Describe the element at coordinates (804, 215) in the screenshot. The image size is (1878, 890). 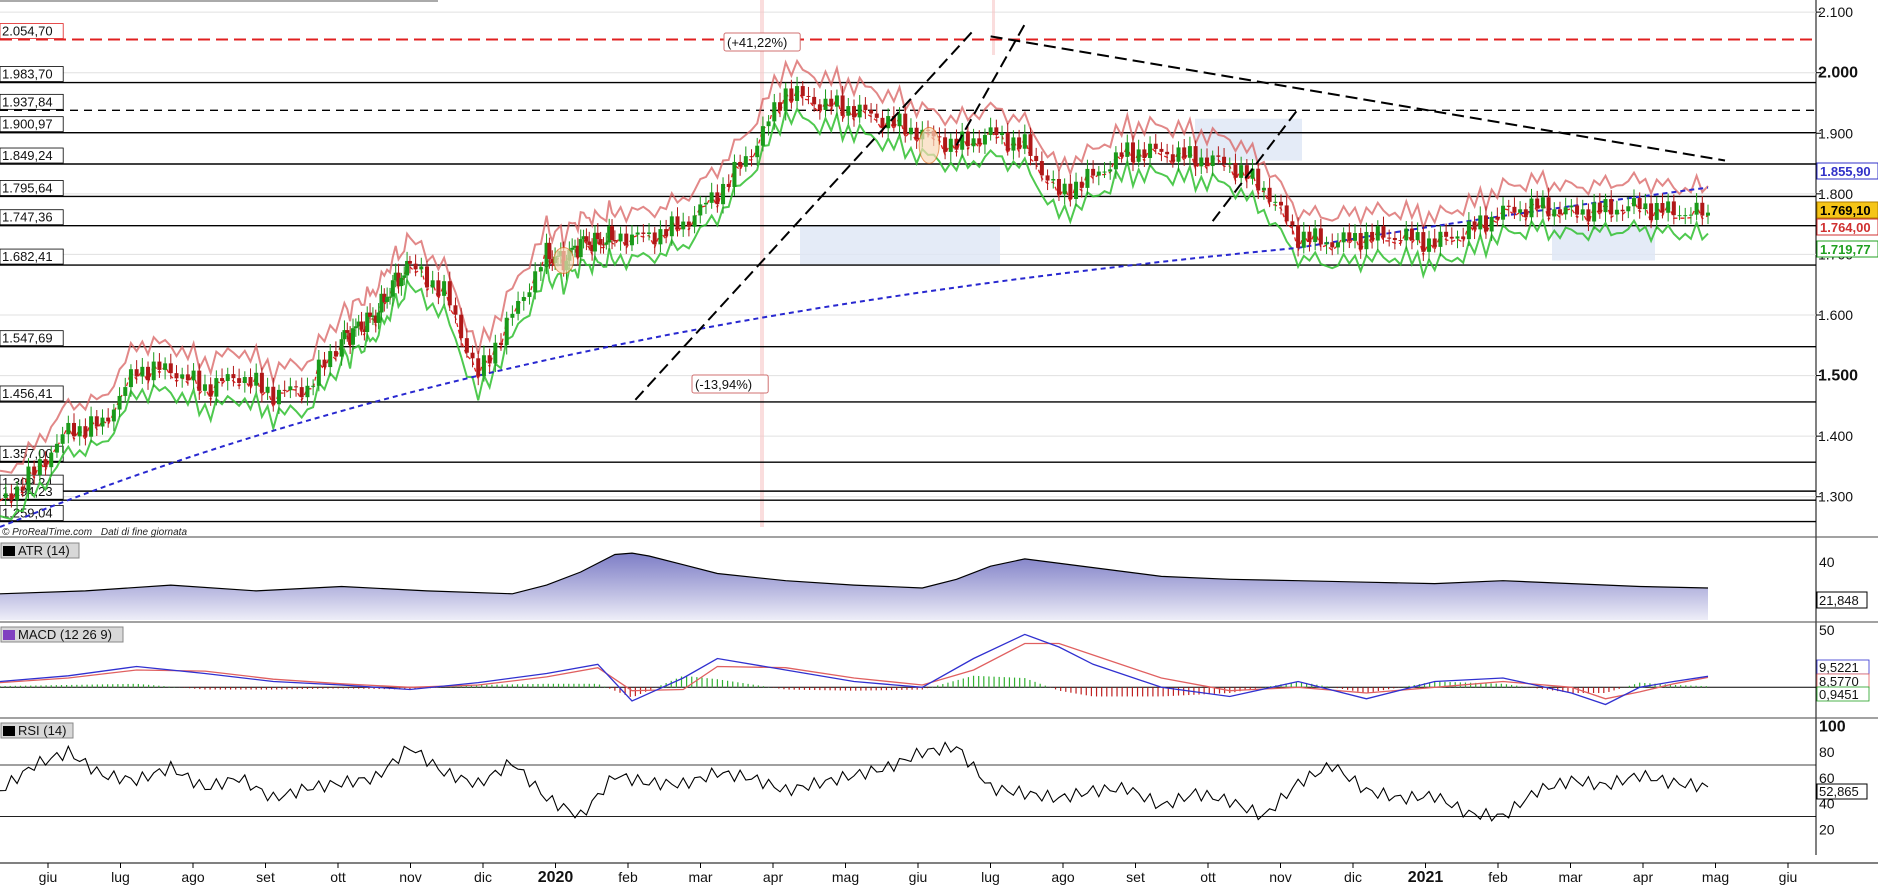
I see `uptrend-line` at that location.